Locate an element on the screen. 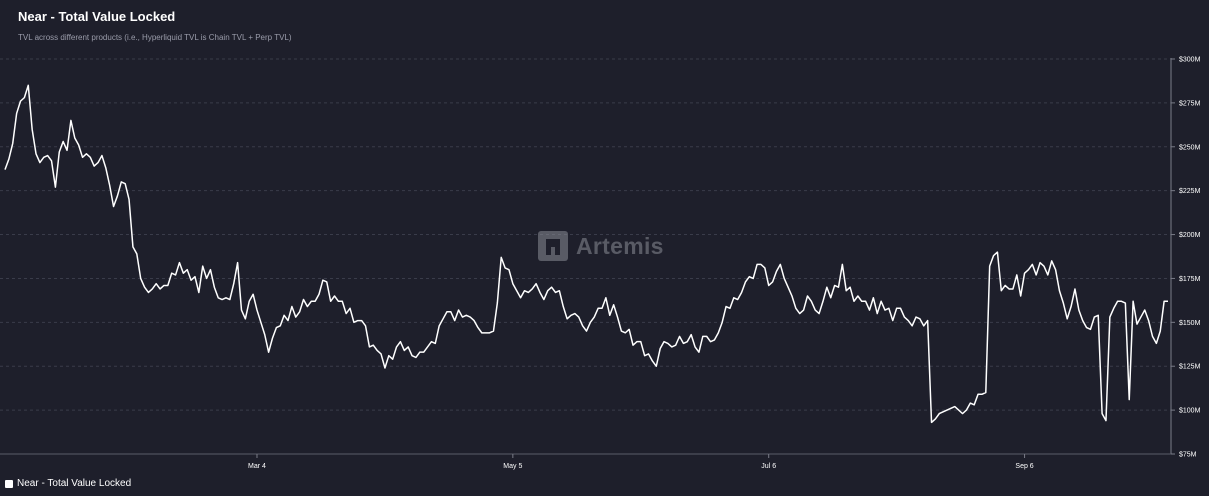  y-tick-label: $275M is located at coordinates (1190, 103).